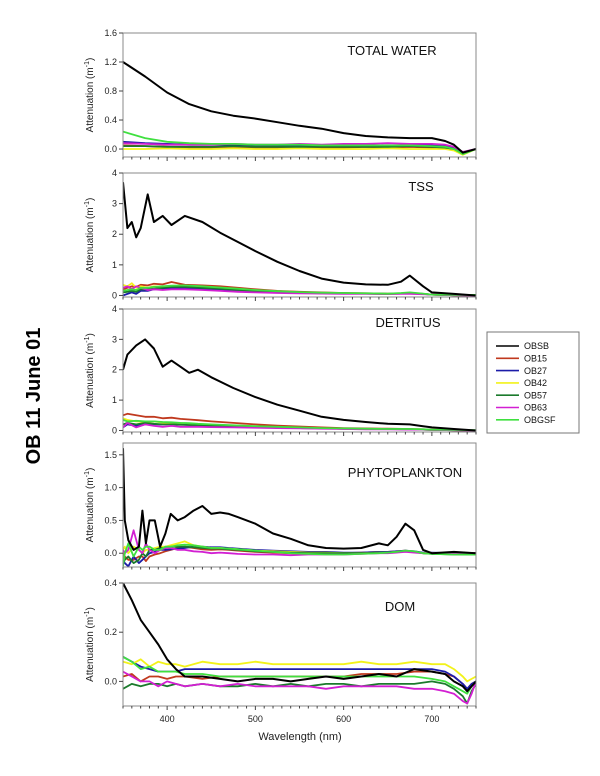 This screenshot has height=776, width=600. I want to click on legend: OBSB OB15 OB27 OB42 OB57 OB63 OBGSF, so click(533, 382).